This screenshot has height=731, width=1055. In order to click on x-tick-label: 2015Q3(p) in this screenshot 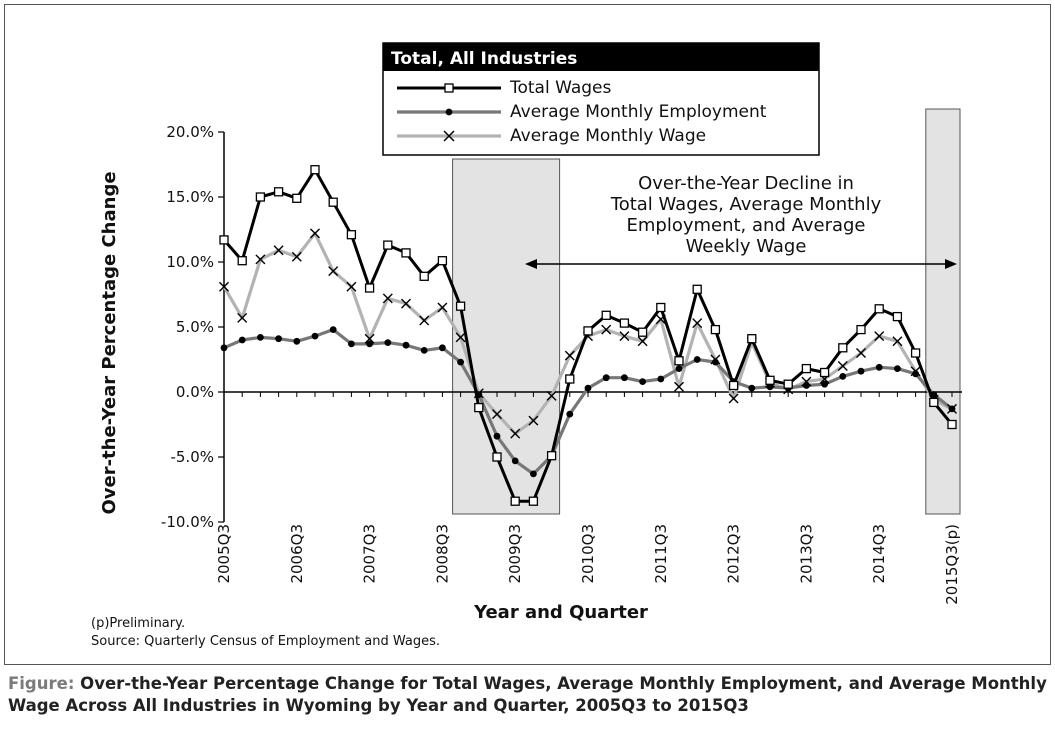, I will do `click(952, 564)`.